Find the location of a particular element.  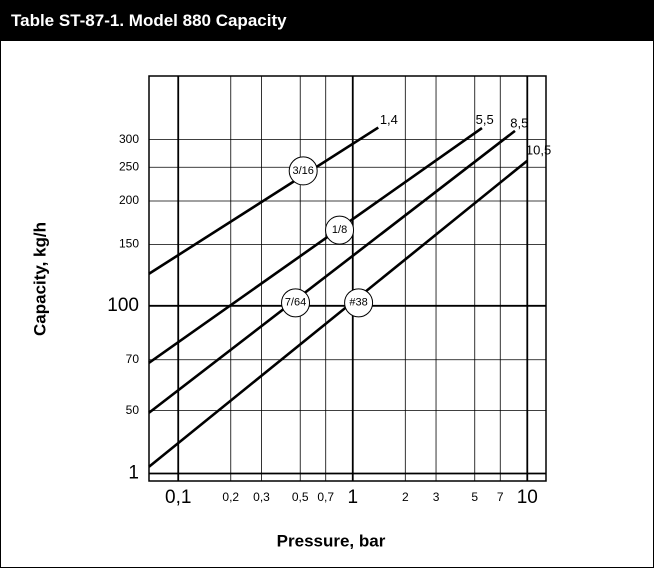

annotation: 10,5 is located at coordinates (538, 150).